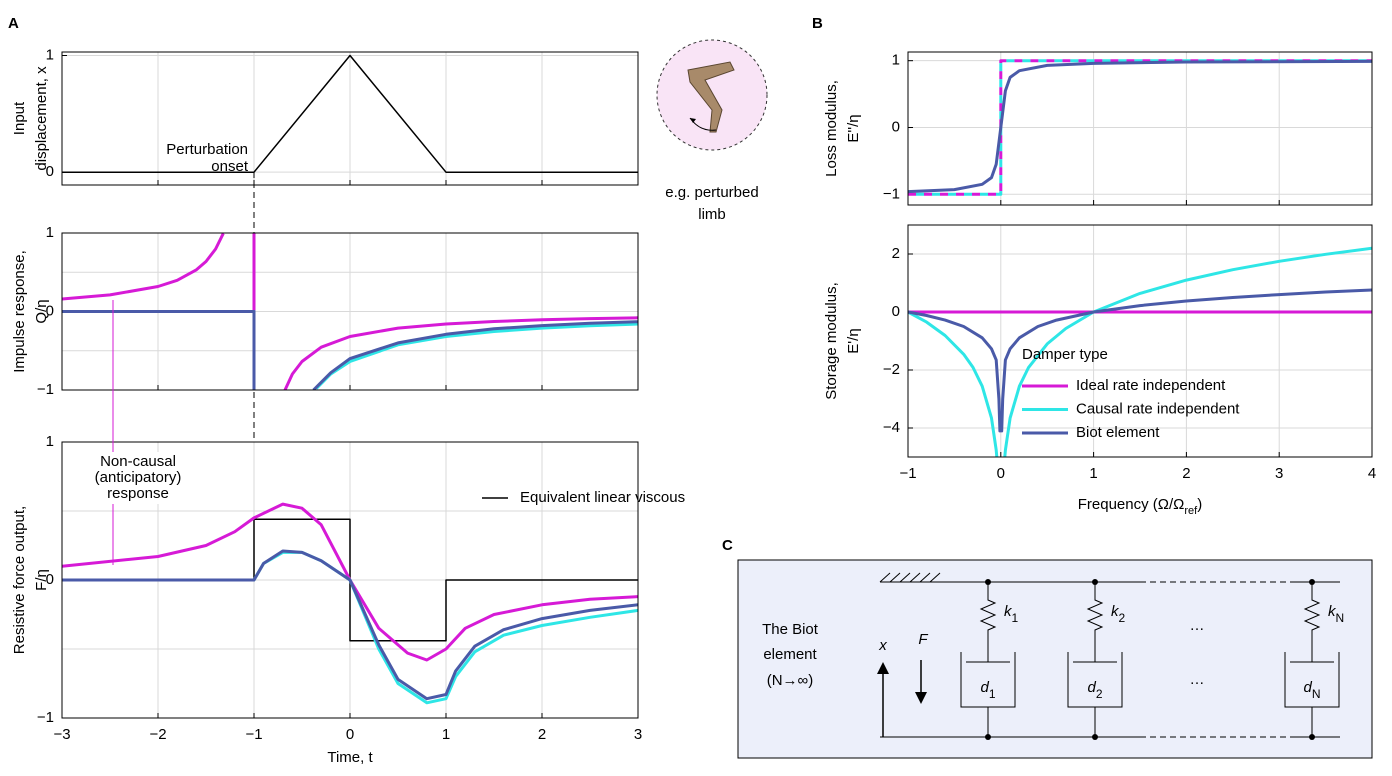 The height and width of the screenshot is (776, 1392). Describe the element at coordinates (1065, 354) in the screenshot. I see `legend-title: Damper type` at that location.